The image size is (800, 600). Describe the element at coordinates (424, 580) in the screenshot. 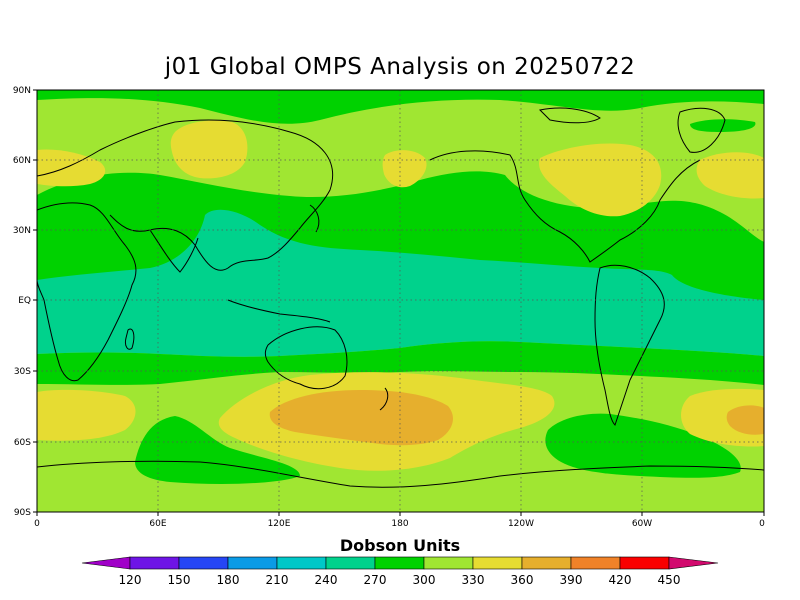

I see `colorbar-label: 300` at that location.